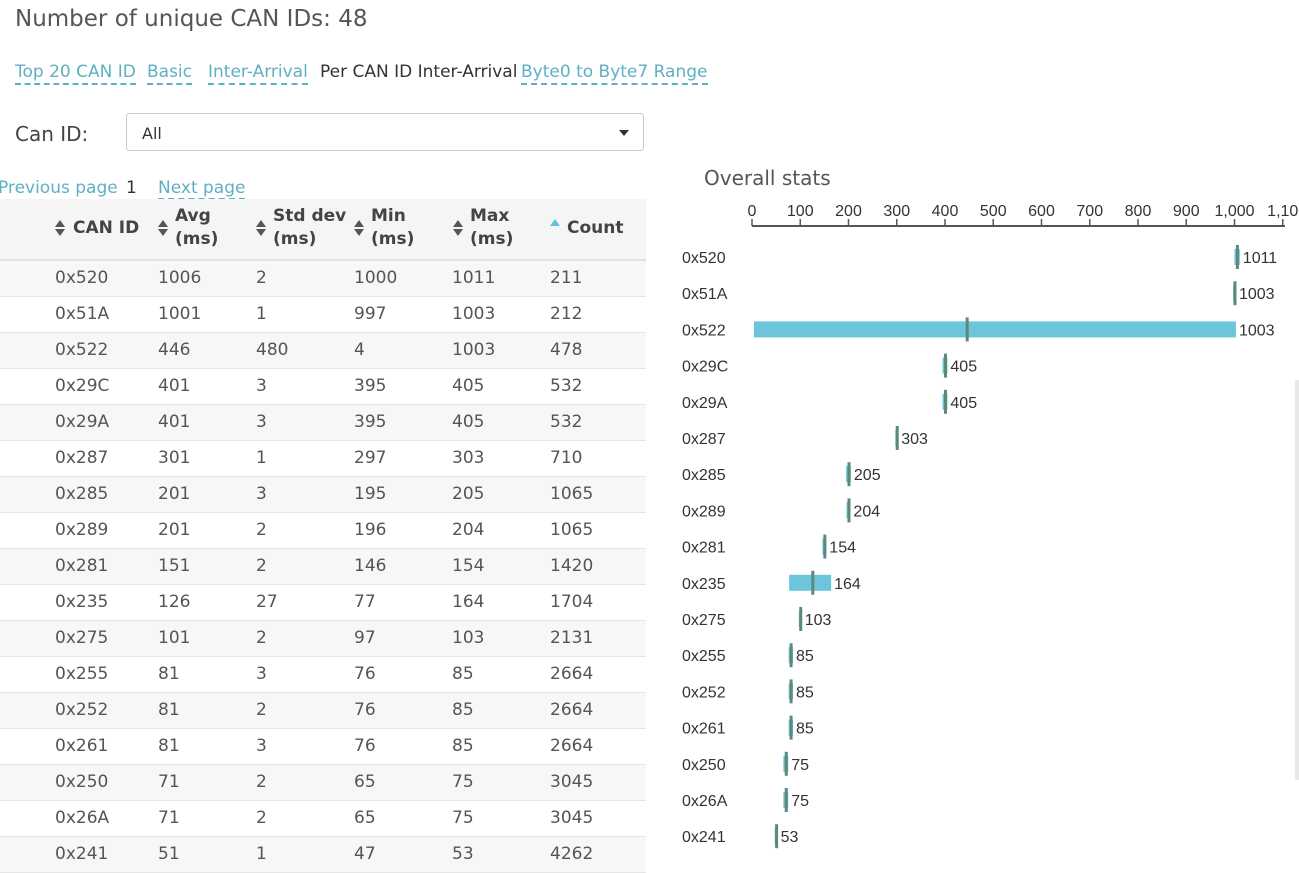 The height and width of the screenshot is (873, 1299). Describe the element at coordinates (323, 459) in the screenshot. I see `table-row: 0x287 301 1 297 303 710` at that location.